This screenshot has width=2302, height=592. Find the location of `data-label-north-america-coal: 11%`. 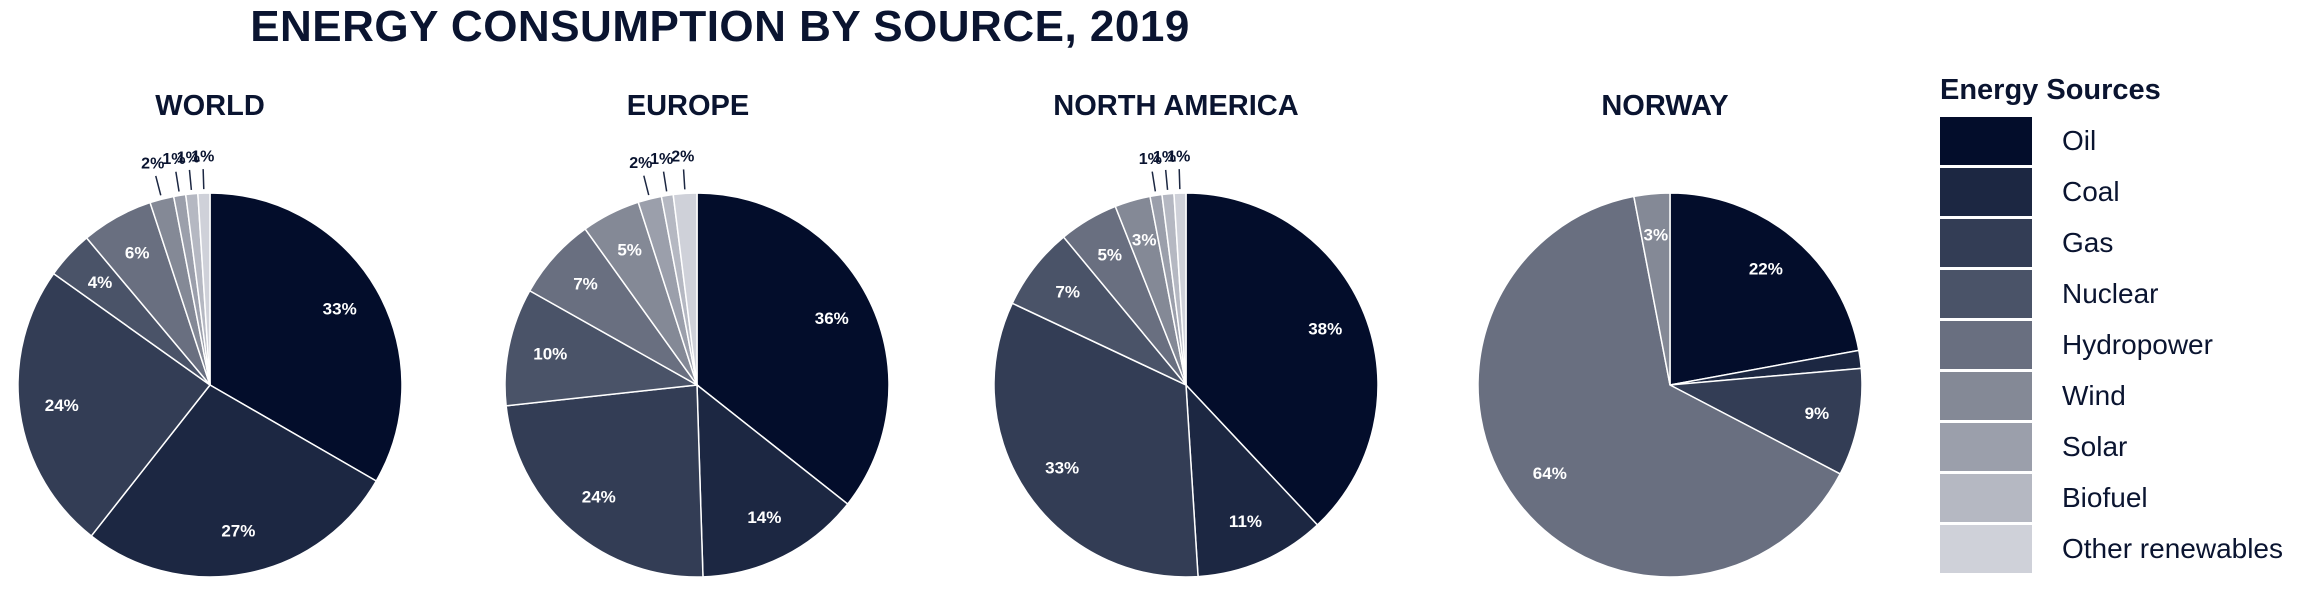

data-label-north-america-coal: 11% is located at coordinates (1245, 521).